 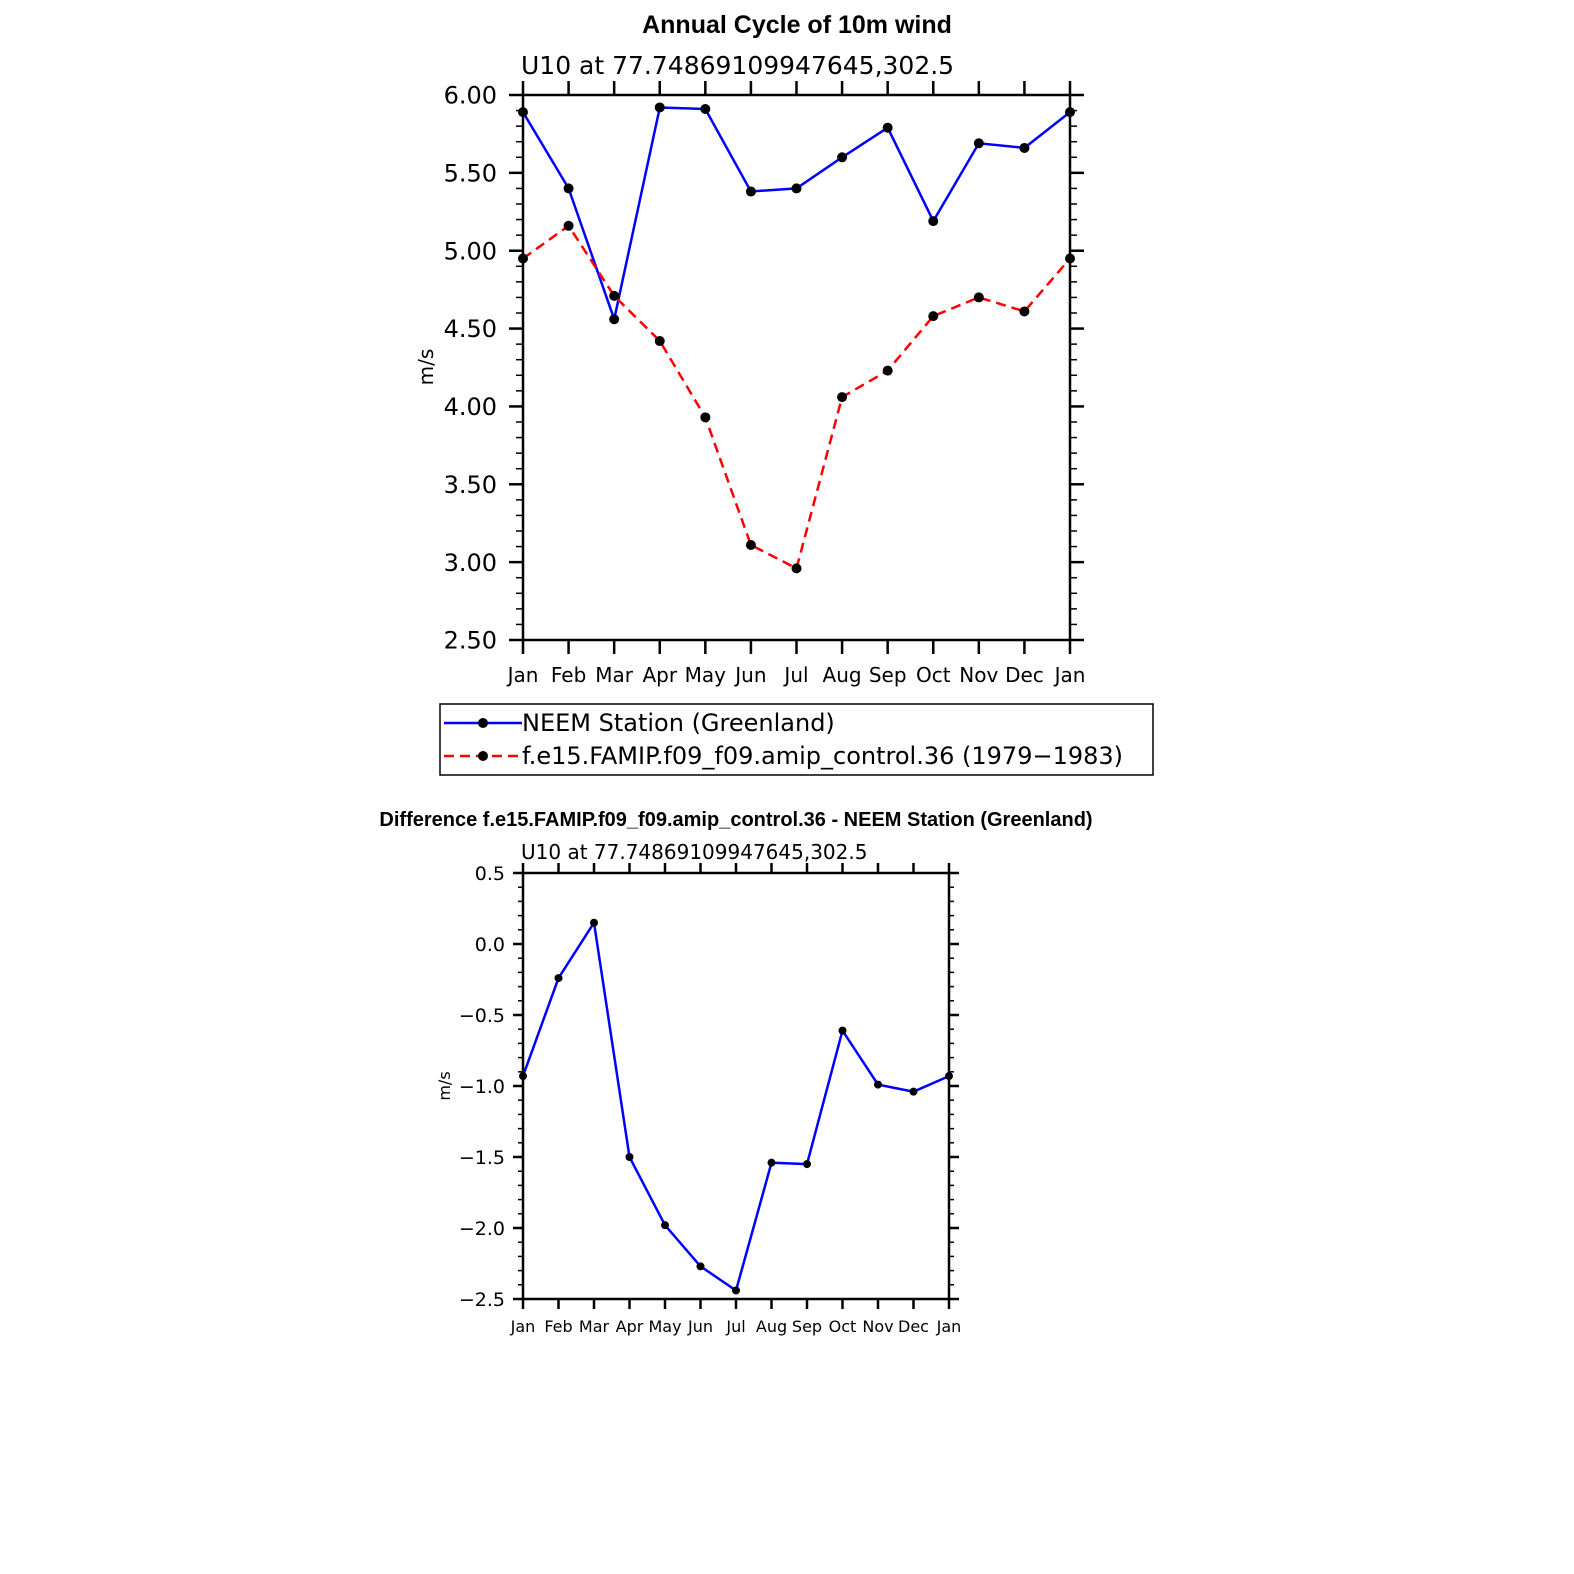 I want to click on chart2-xtick-label: Oct, so click(x=843, y=1326).